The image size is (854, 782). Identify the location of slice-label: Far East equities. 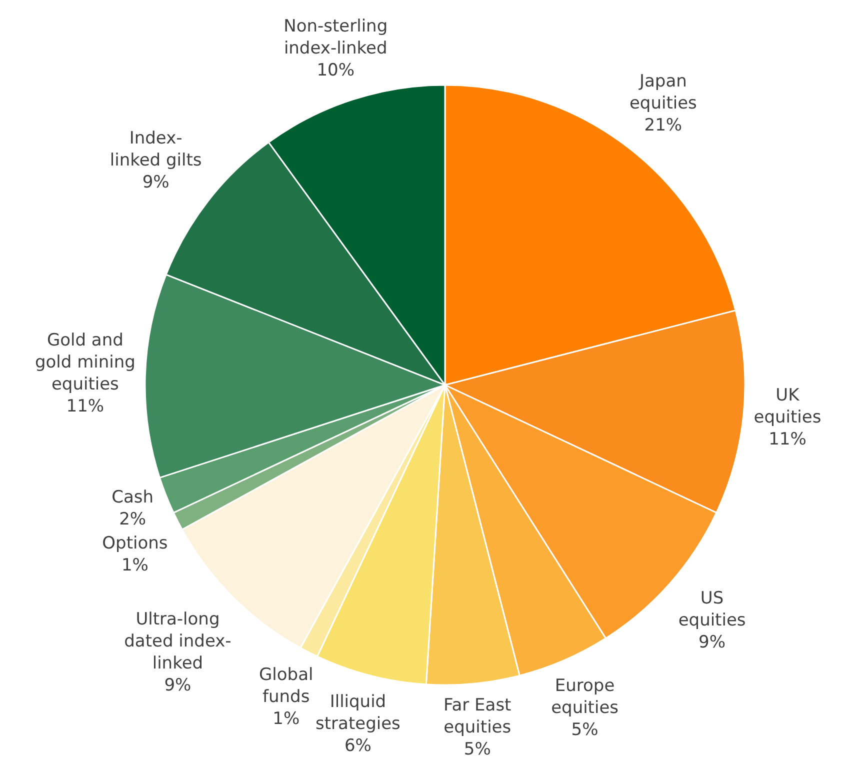
(478, 716).